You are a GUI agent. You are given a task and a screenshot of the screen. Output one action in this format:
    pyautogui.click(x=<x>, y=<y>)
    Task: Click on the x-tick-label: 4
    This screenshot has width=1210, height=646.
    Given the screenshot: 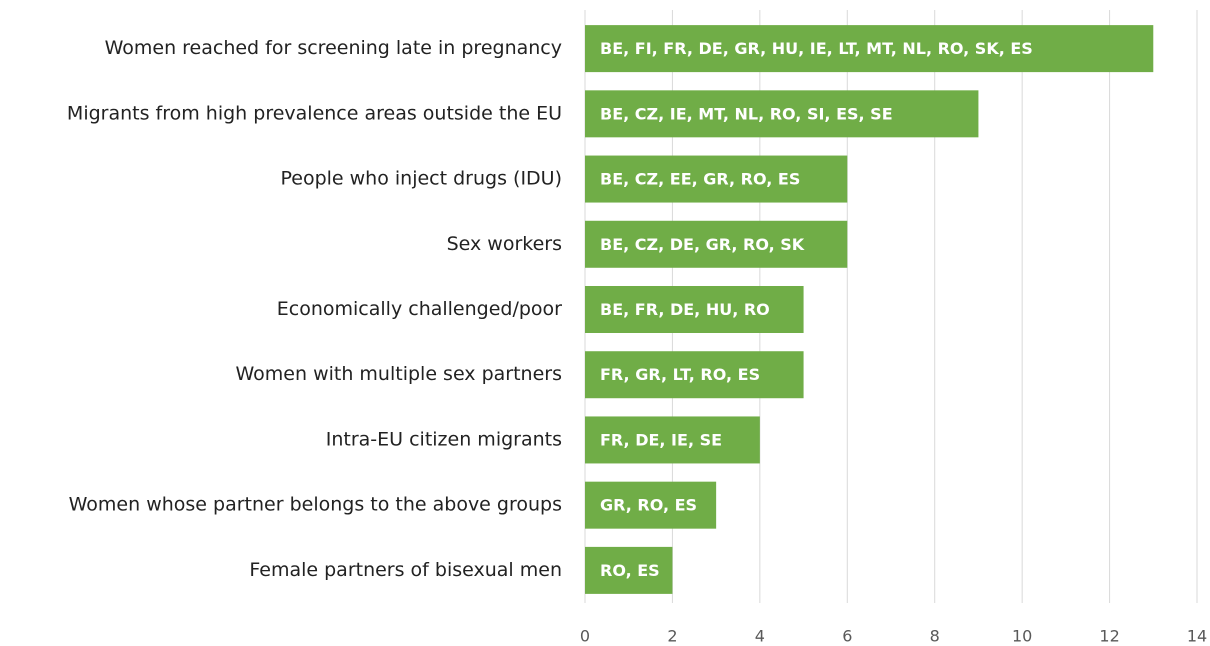 What is the action you would take?
    pyautogui.click(x=760, y=636)
    